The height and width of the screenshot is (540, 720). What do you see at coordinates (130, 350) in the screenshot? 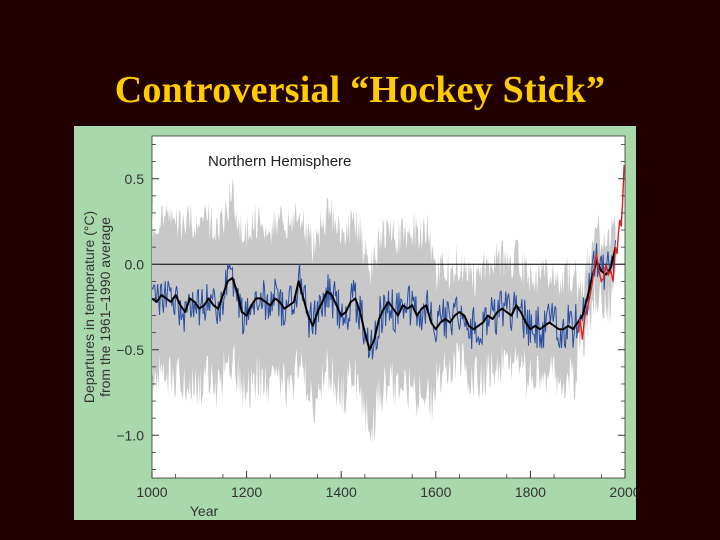
I see `y-tick-label: −0.5` at bounding box center [130, 350].